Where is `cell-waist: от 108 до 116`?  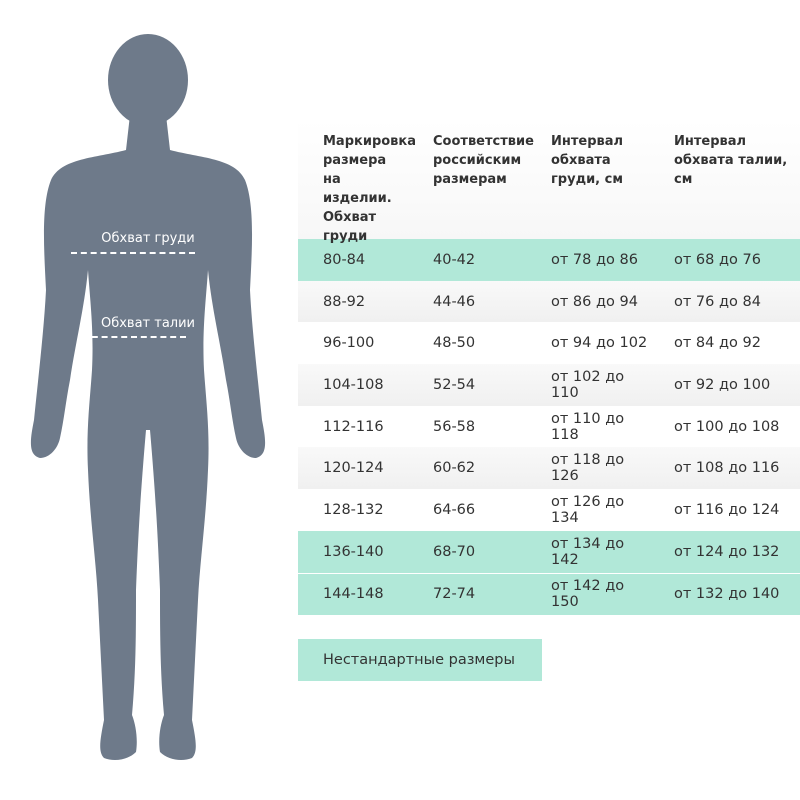
cell-waist: от 108 до 116 is located at coordinates (727, 468).